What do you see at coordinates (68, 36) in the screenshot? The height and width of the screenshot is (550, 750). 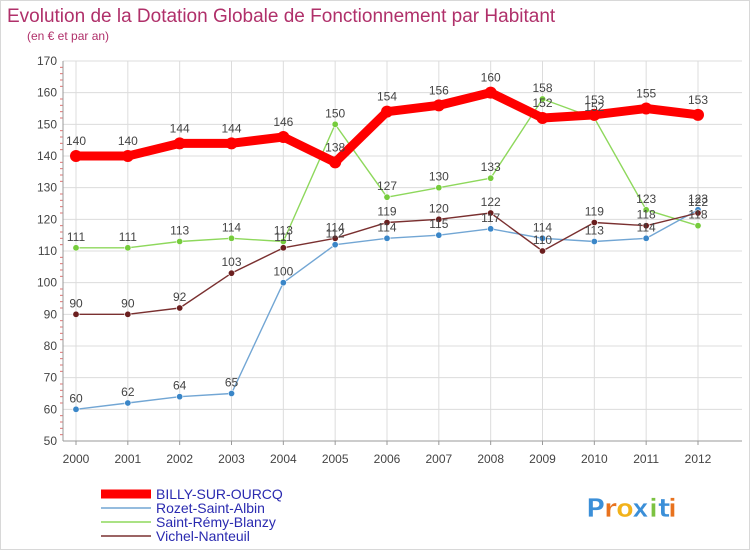 I see `chart-subtitle: (en € et par an)` at bounding box center [68, 36].